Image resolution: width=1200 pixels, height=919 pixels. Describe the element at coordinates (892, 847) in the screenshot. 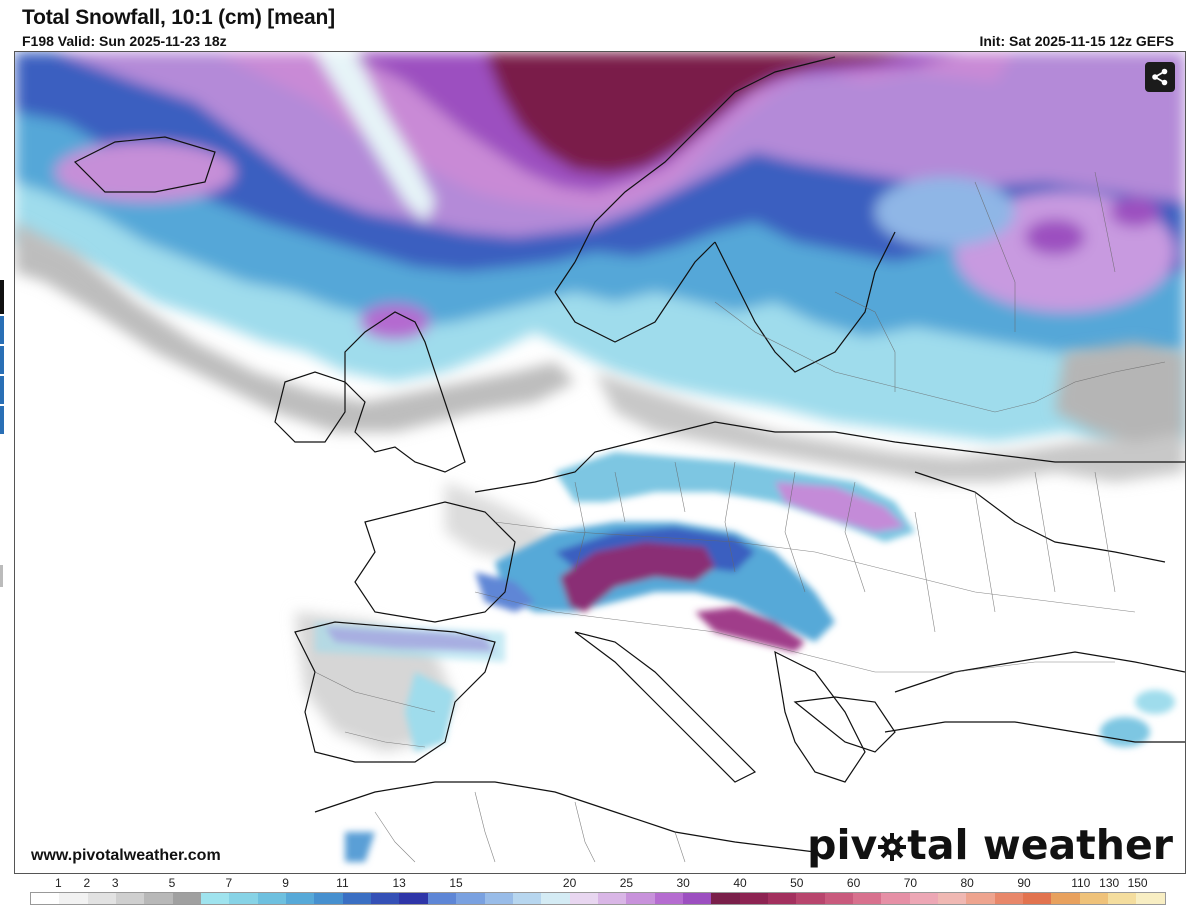

I see `gear-icon` at that location.